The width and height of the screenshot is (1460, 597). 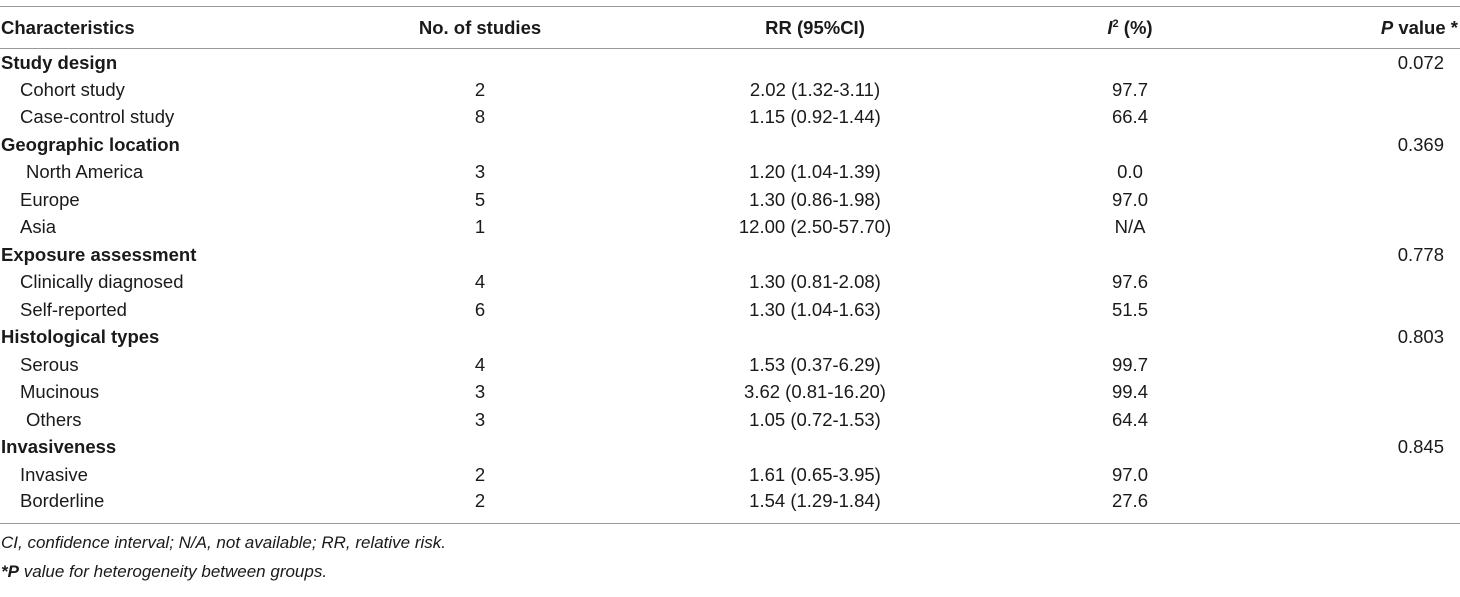 What do you see at coordinates (815, 89) in the screenshot?
I see `cell-rr: 2.02 (1.32-3.11)` at bounding box center [815, 89].